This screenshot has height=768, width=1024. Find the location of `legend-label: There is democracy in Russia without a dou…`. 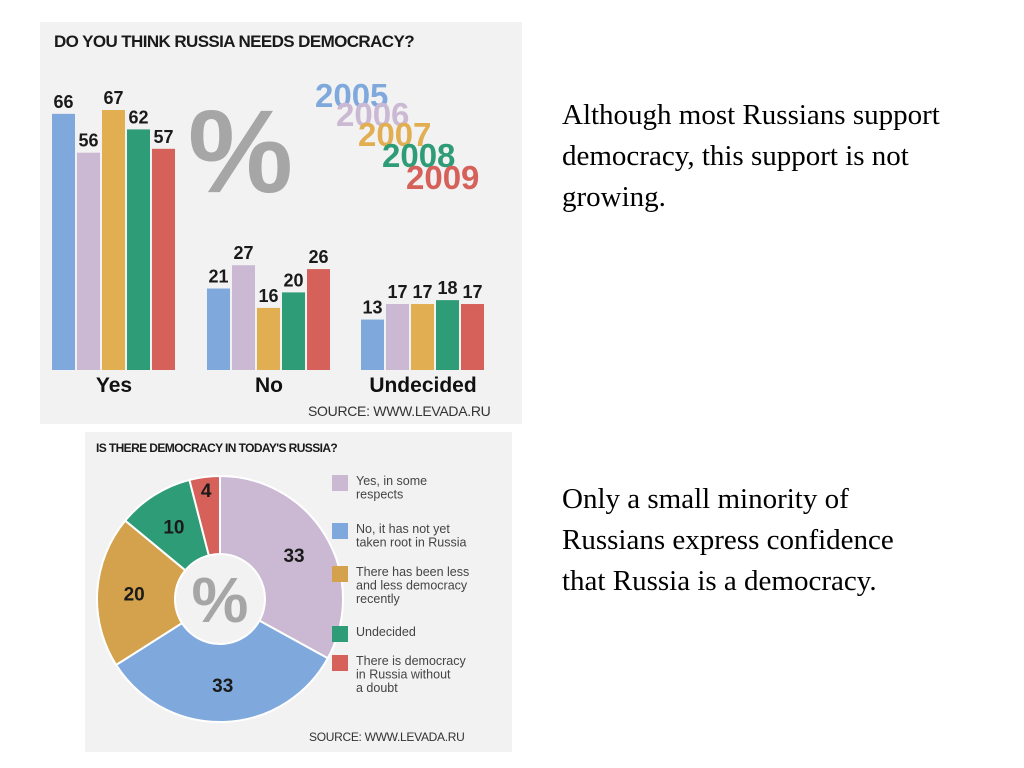

legend-label: There is democracy in Russia without a dou… is located at coordinates (411, 674).